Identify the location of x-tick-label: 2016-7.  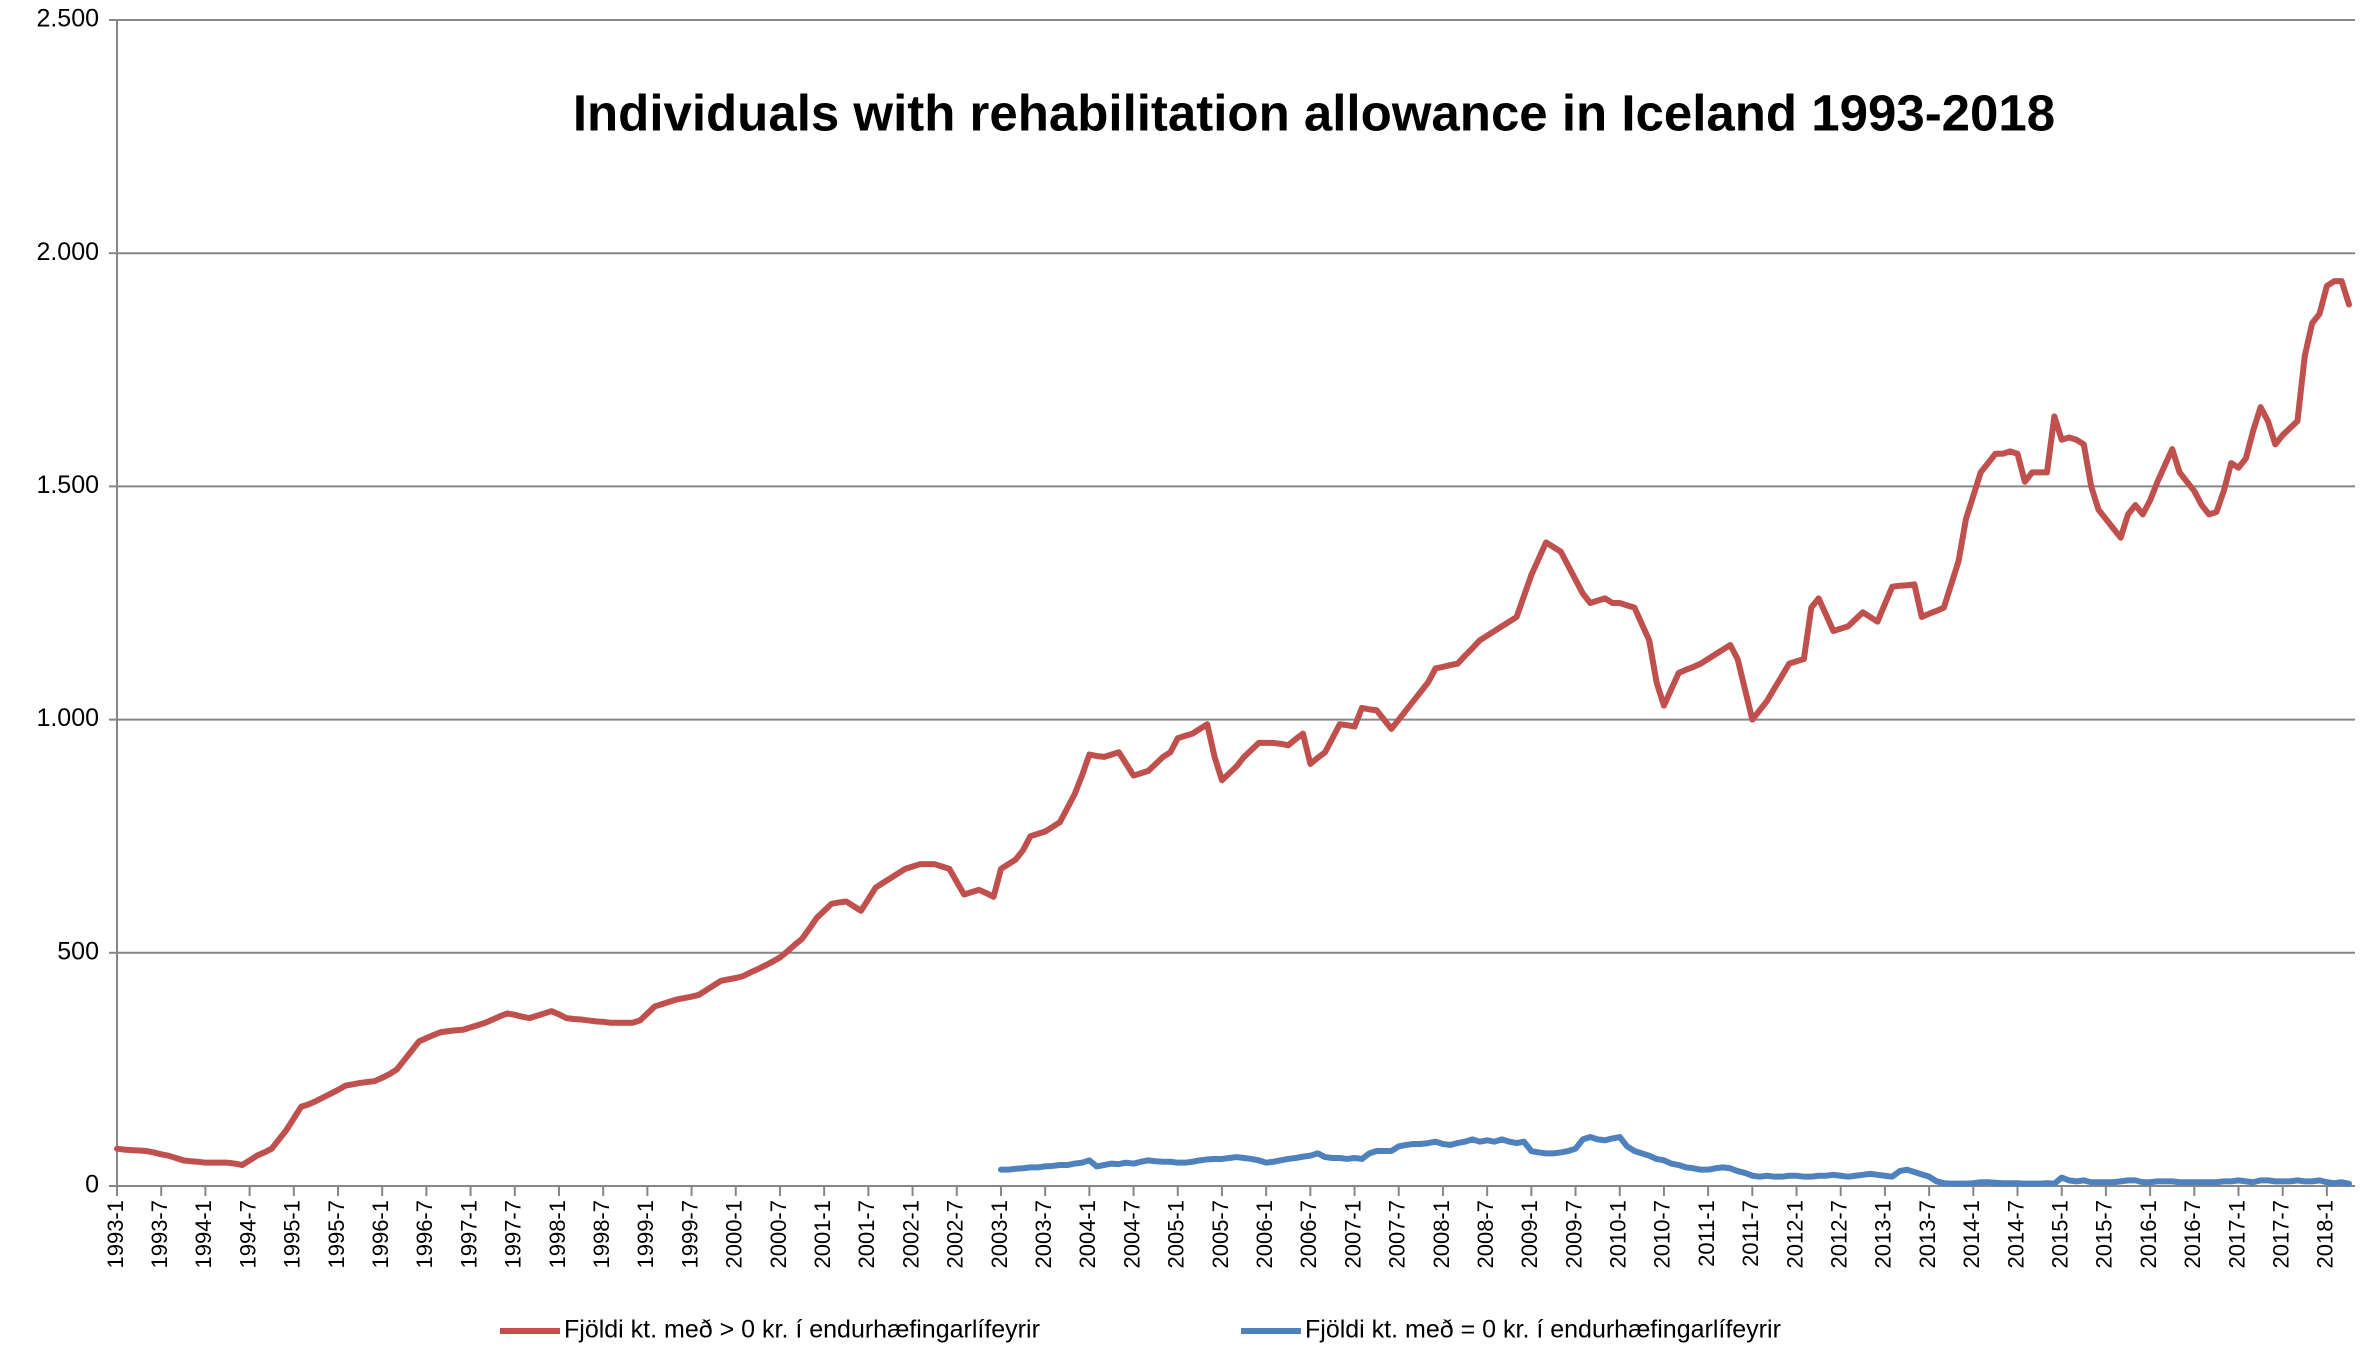
(2192, 1234).